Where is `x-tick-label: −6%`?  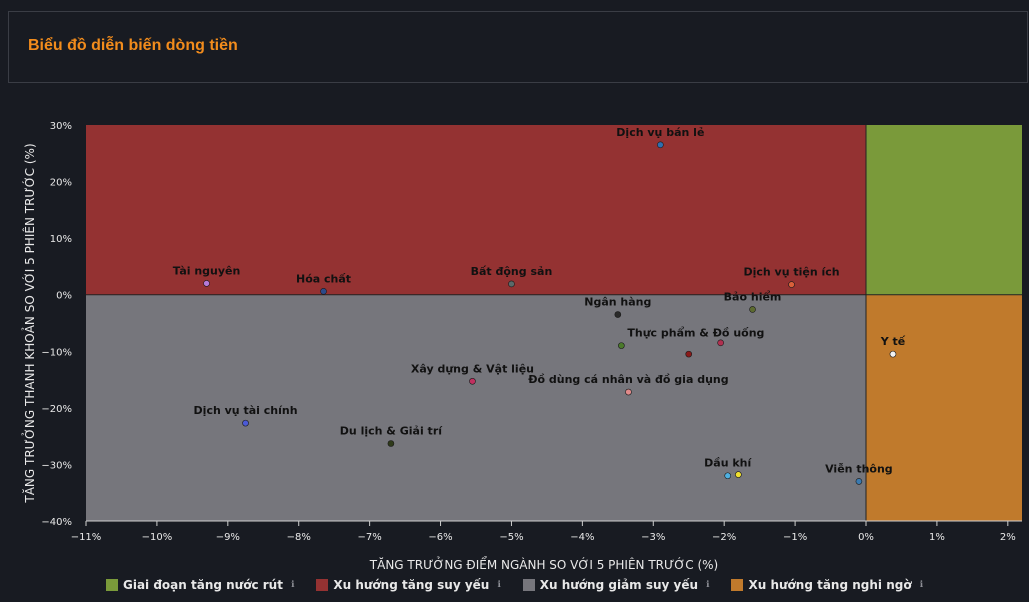 x-tick-label: −6% is located at coordinates (440, 537).